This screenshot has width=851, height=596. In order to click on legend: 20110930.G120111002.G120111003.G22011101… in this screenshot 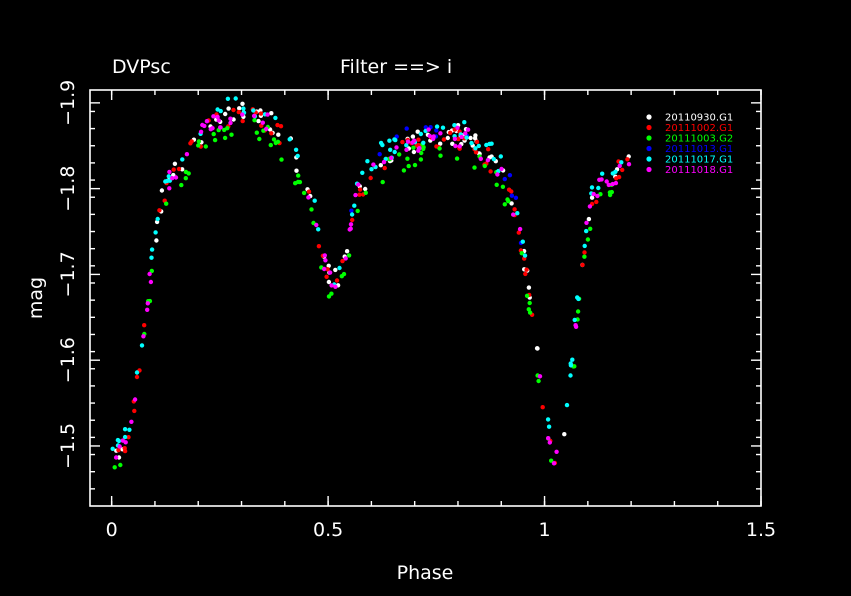, I will do `click(689, 144)`.